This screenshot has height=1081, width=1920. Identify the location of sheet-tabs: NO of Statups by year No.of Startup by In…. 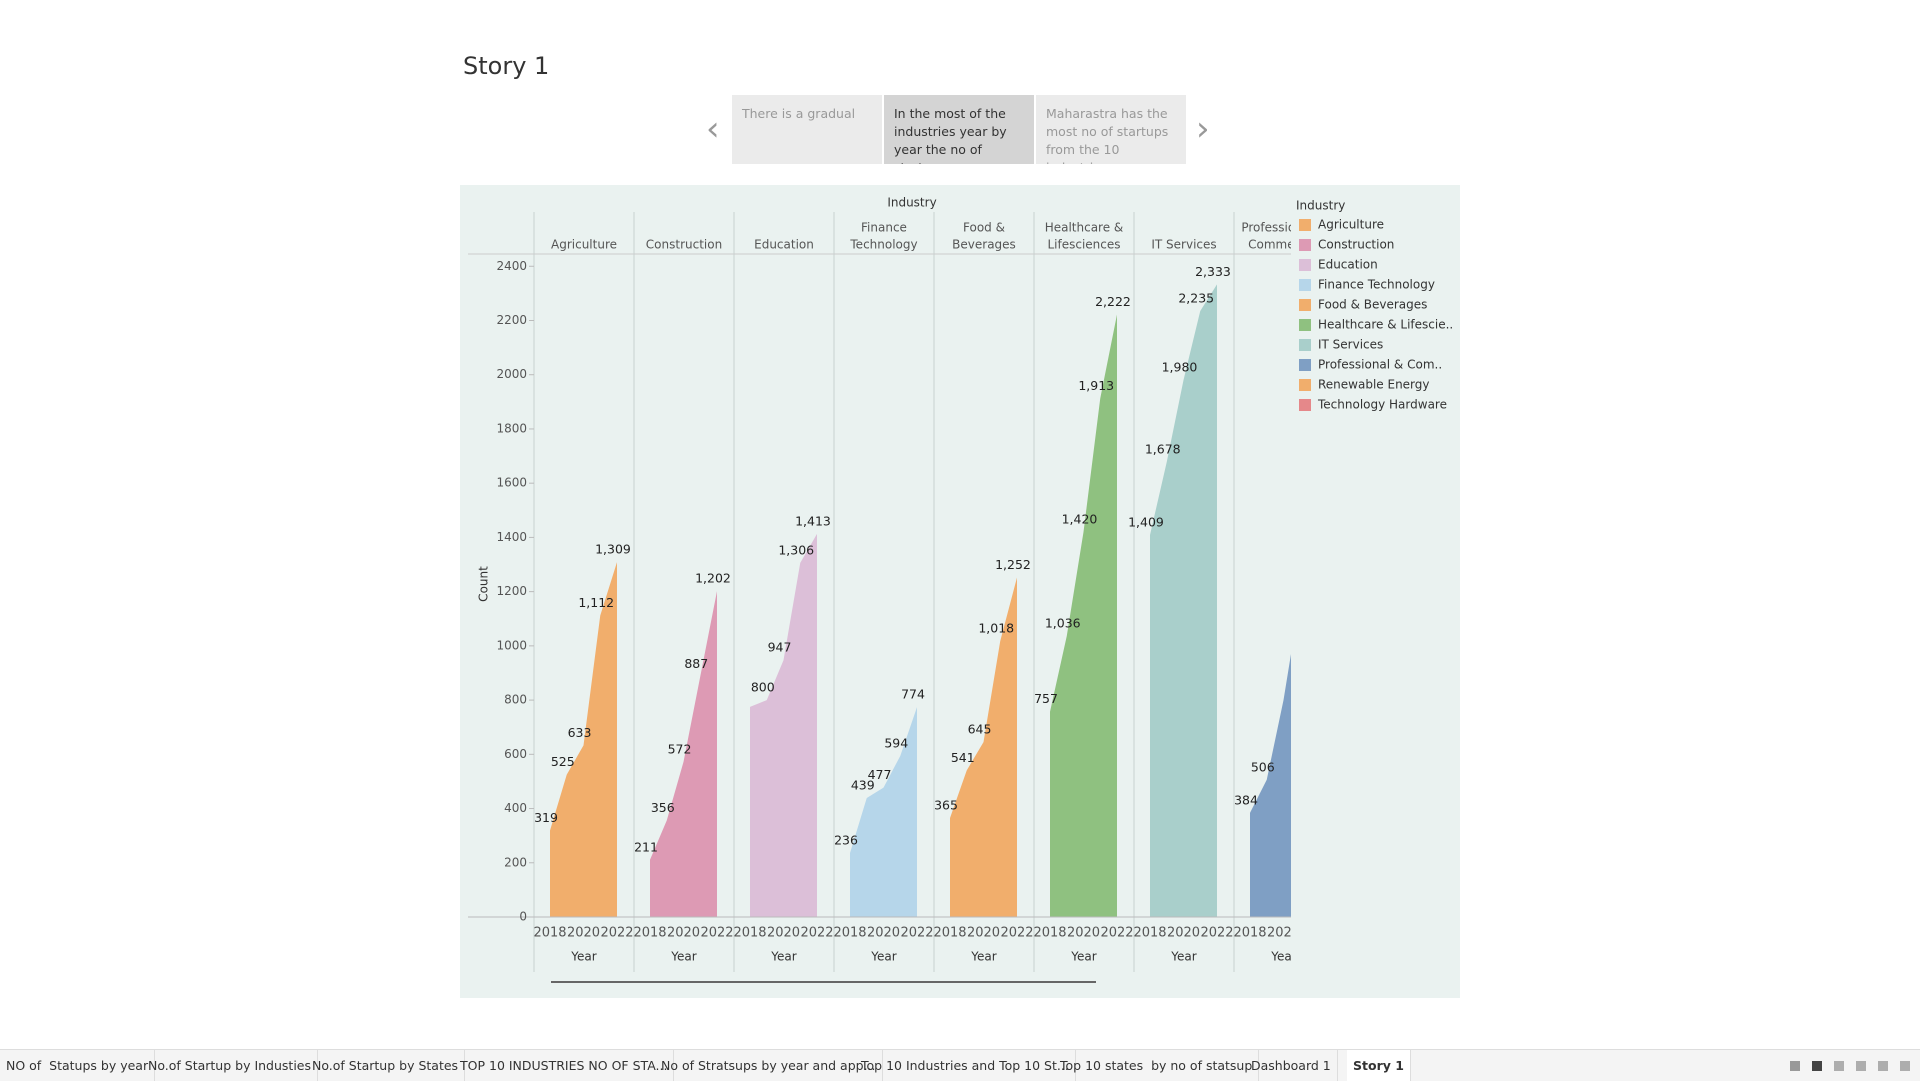
(960, 1065).